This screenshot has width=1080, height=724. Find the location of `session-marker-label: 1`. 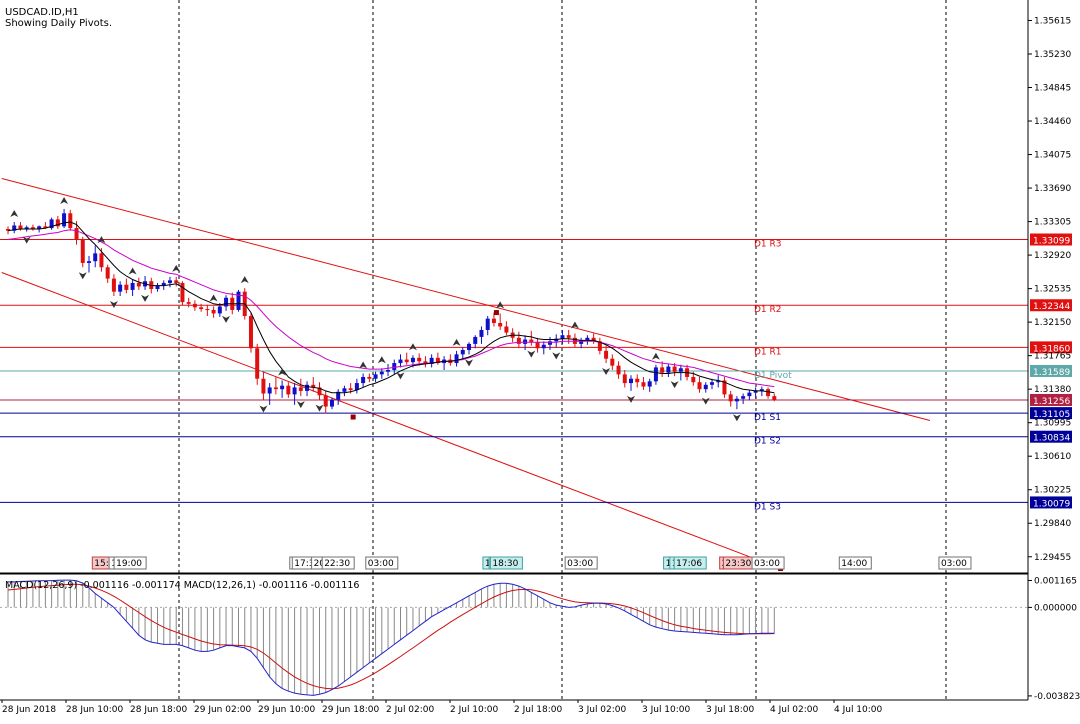

session-marker-label: 1 is located at coordinates (669, 564).